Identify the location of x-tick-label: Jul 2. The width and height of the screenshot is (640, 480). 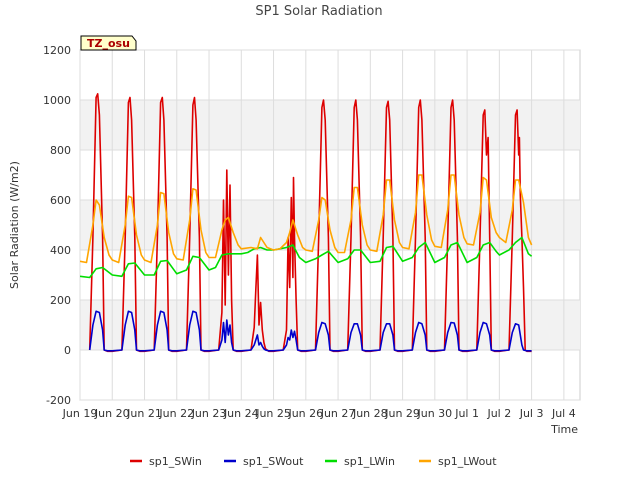
(498, 413).